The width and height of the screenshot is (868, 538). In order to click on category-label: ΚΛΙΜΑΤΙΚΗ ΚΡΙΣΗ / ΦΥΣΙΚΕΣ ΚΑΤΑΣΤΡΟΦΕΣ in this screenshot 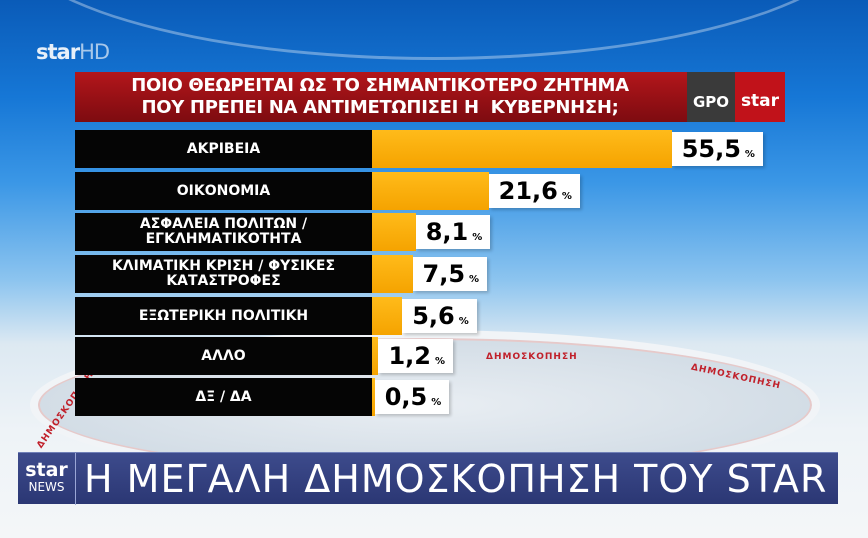, I will do `click(223, 274)`.